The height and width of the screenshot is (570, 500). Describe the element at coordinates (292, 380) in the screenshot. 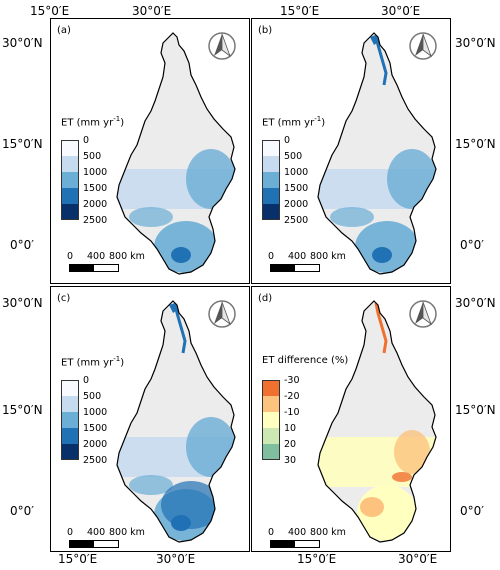

I see `legend-label: -30` at that location.